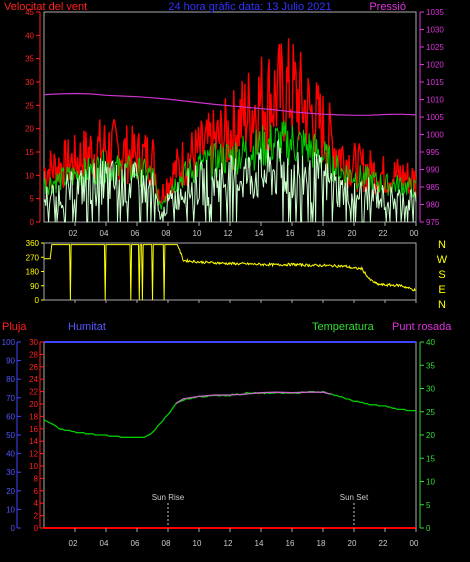  Describe the element at coordinates (433, 187) in the screenshot. I see `pressure-y-tick-label-985: 985` at that location.